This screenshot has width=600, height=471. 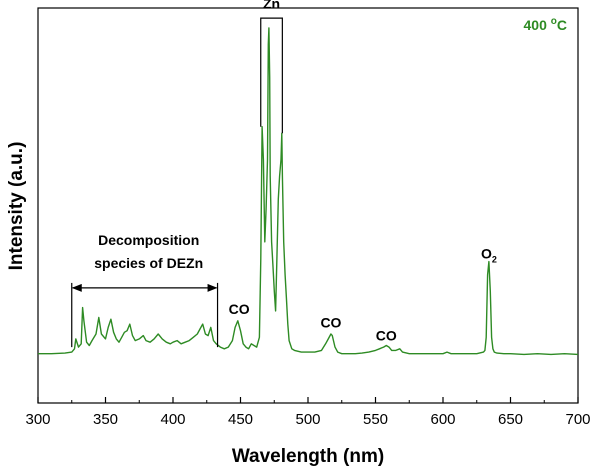 I want to click on corner-label-unit: C, so click(x=562, y=25).